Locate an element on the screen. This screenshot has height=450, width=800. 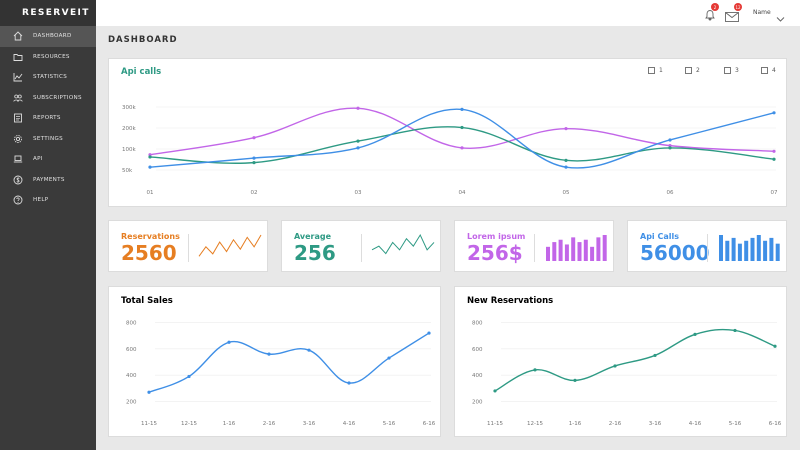
sidebar-item-statistics: STATISTICS is located at coordinates (48, 77).